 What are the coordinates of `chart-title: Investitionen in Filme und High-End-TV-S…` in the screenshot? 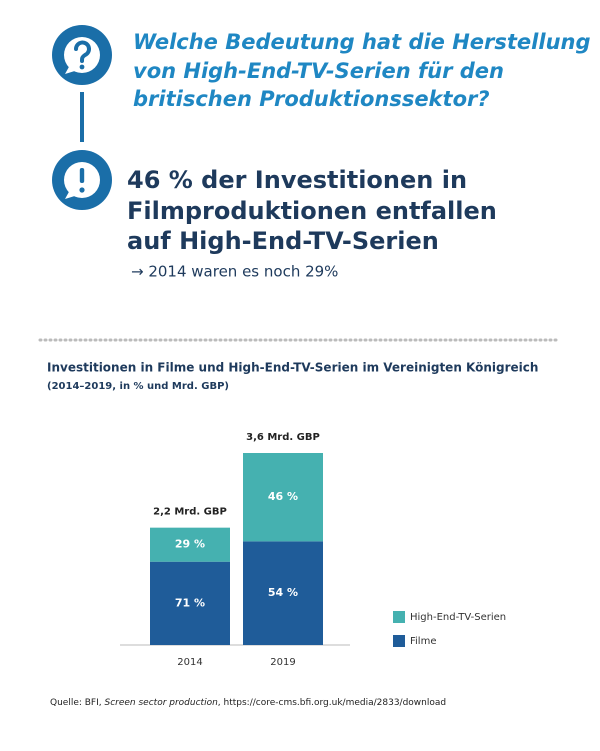 It's located at (292, 368).